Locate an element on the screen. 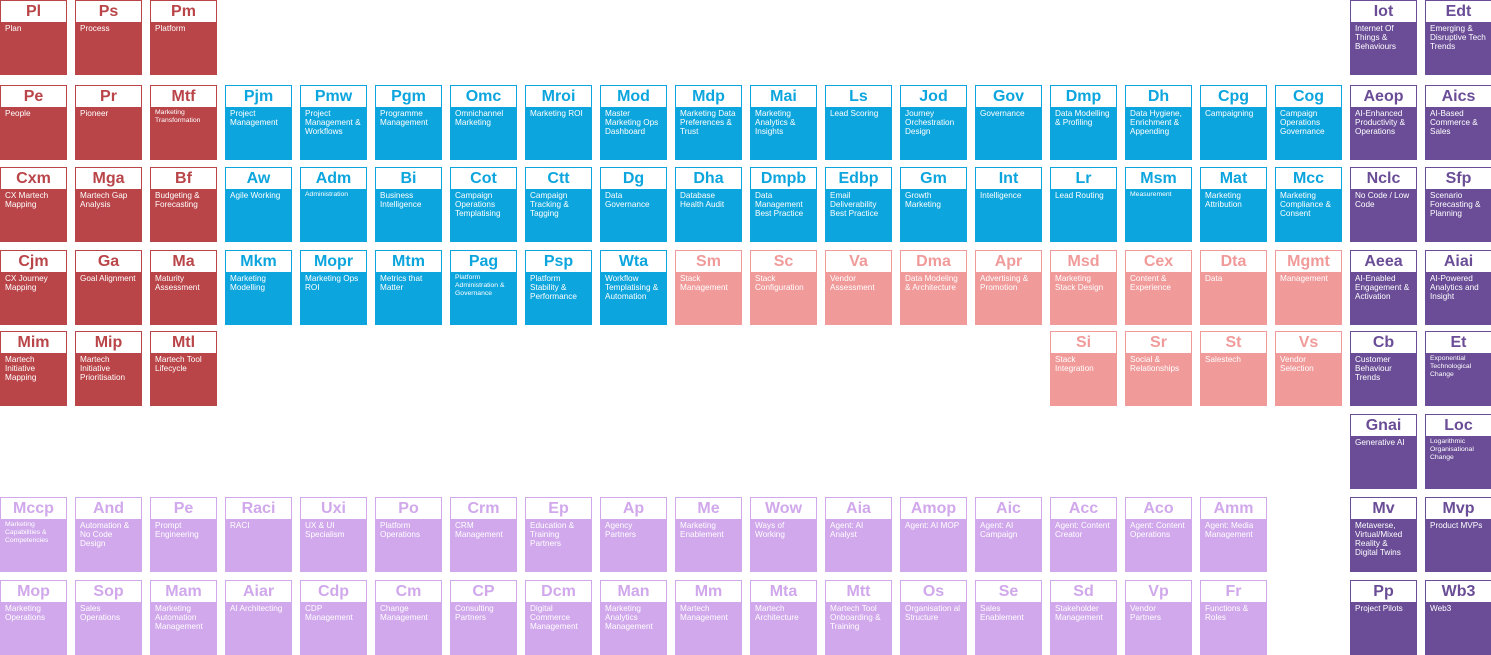 The image size is (1491, 655). element-tile-mdp: Mdp Marketing Data Preferences & Trust is located at coordinates (708, 122).